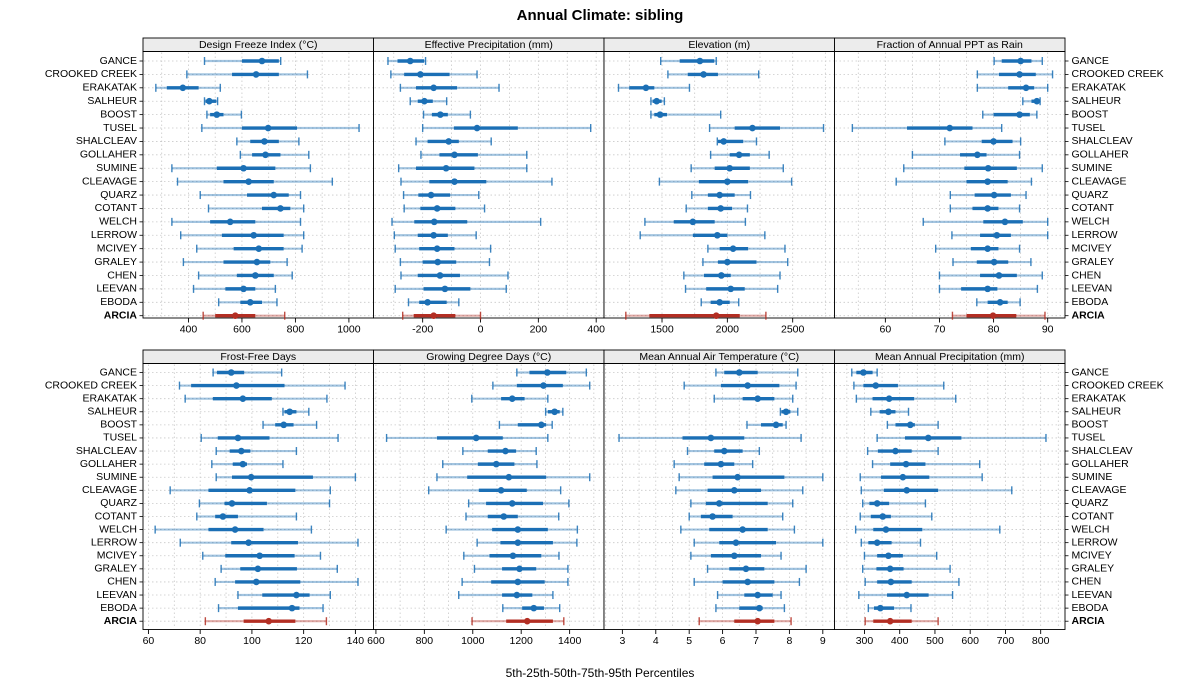 This screenshot has height=700, width=1200. What do you see at coordinates (118, 608) in the screenshot?
I see `station-label-left: EBODA` at bounding box center [118, 608].